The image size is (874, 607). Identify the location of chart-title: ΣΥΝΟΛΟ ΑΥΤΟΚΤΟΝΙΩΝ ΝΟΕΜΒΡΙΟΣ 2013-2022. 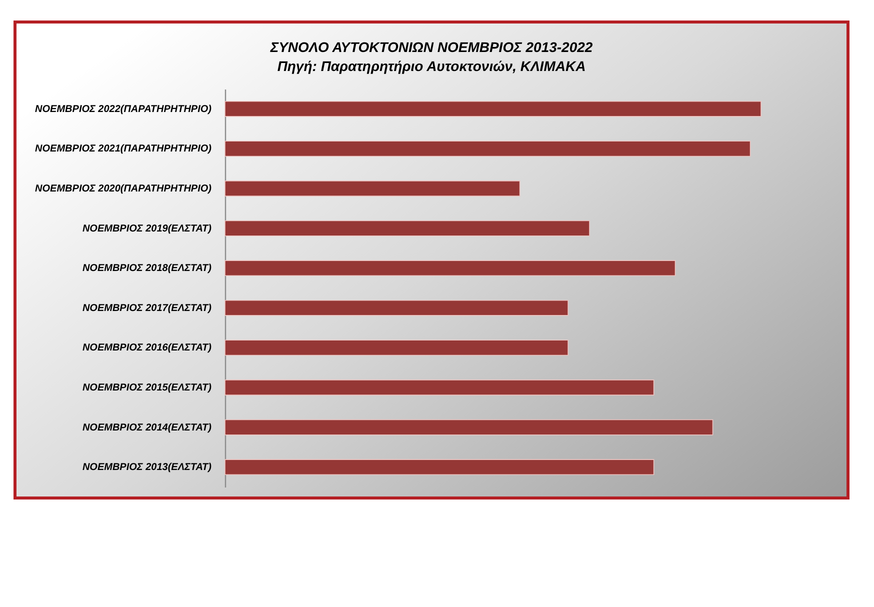
(431, 47).